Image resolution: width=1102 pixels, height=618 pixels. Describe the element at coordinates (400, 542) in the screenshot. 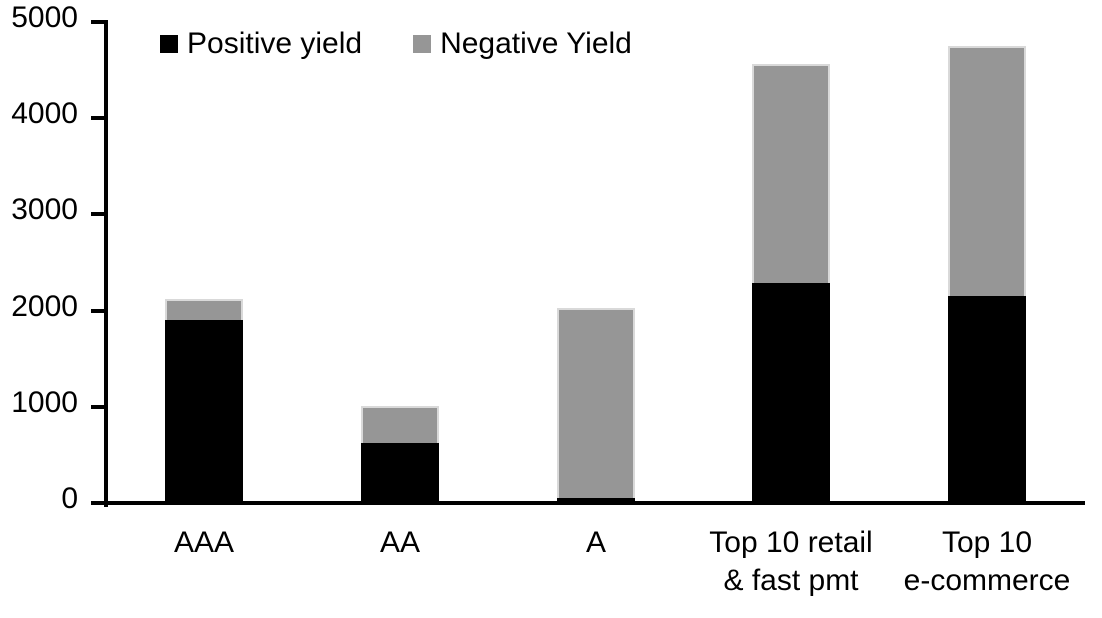

I see `x-axis-category-label: AA` at that location.